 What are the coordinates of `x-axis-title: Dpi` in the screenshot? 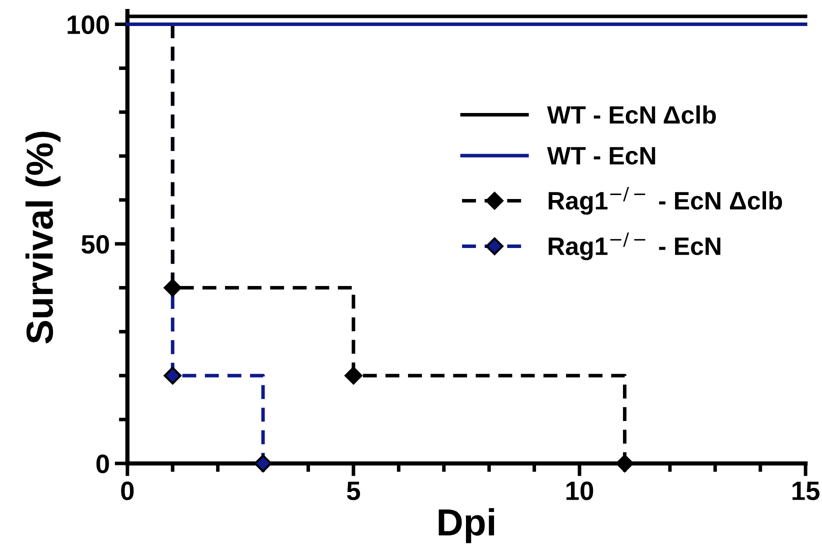 It's located at (466, 526).